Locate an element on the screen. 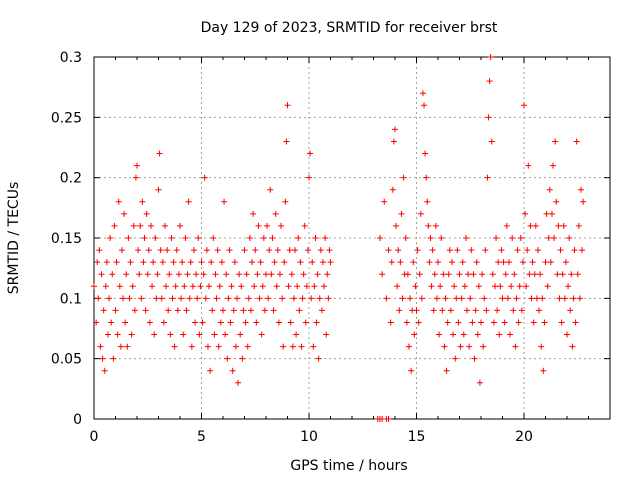 Image resolution: width=640 pixels, height=480 pixels. x-tick-label: 10 is located at coordinates (309, 437).